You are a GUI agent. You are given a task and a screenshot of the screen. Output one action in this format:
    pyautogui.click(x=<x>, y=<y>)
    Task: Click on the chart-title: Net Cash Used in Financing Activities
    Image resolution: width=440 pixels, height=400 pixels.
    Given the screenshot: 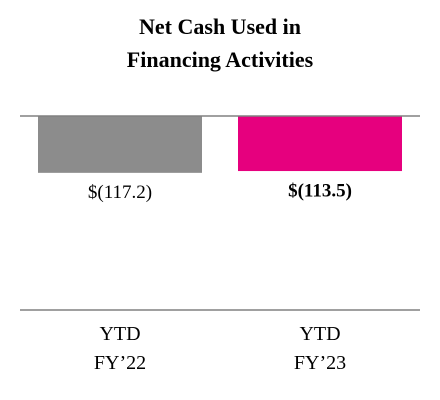 What is the action you would take?
    pyautogui.click(x=220, y=43)
    